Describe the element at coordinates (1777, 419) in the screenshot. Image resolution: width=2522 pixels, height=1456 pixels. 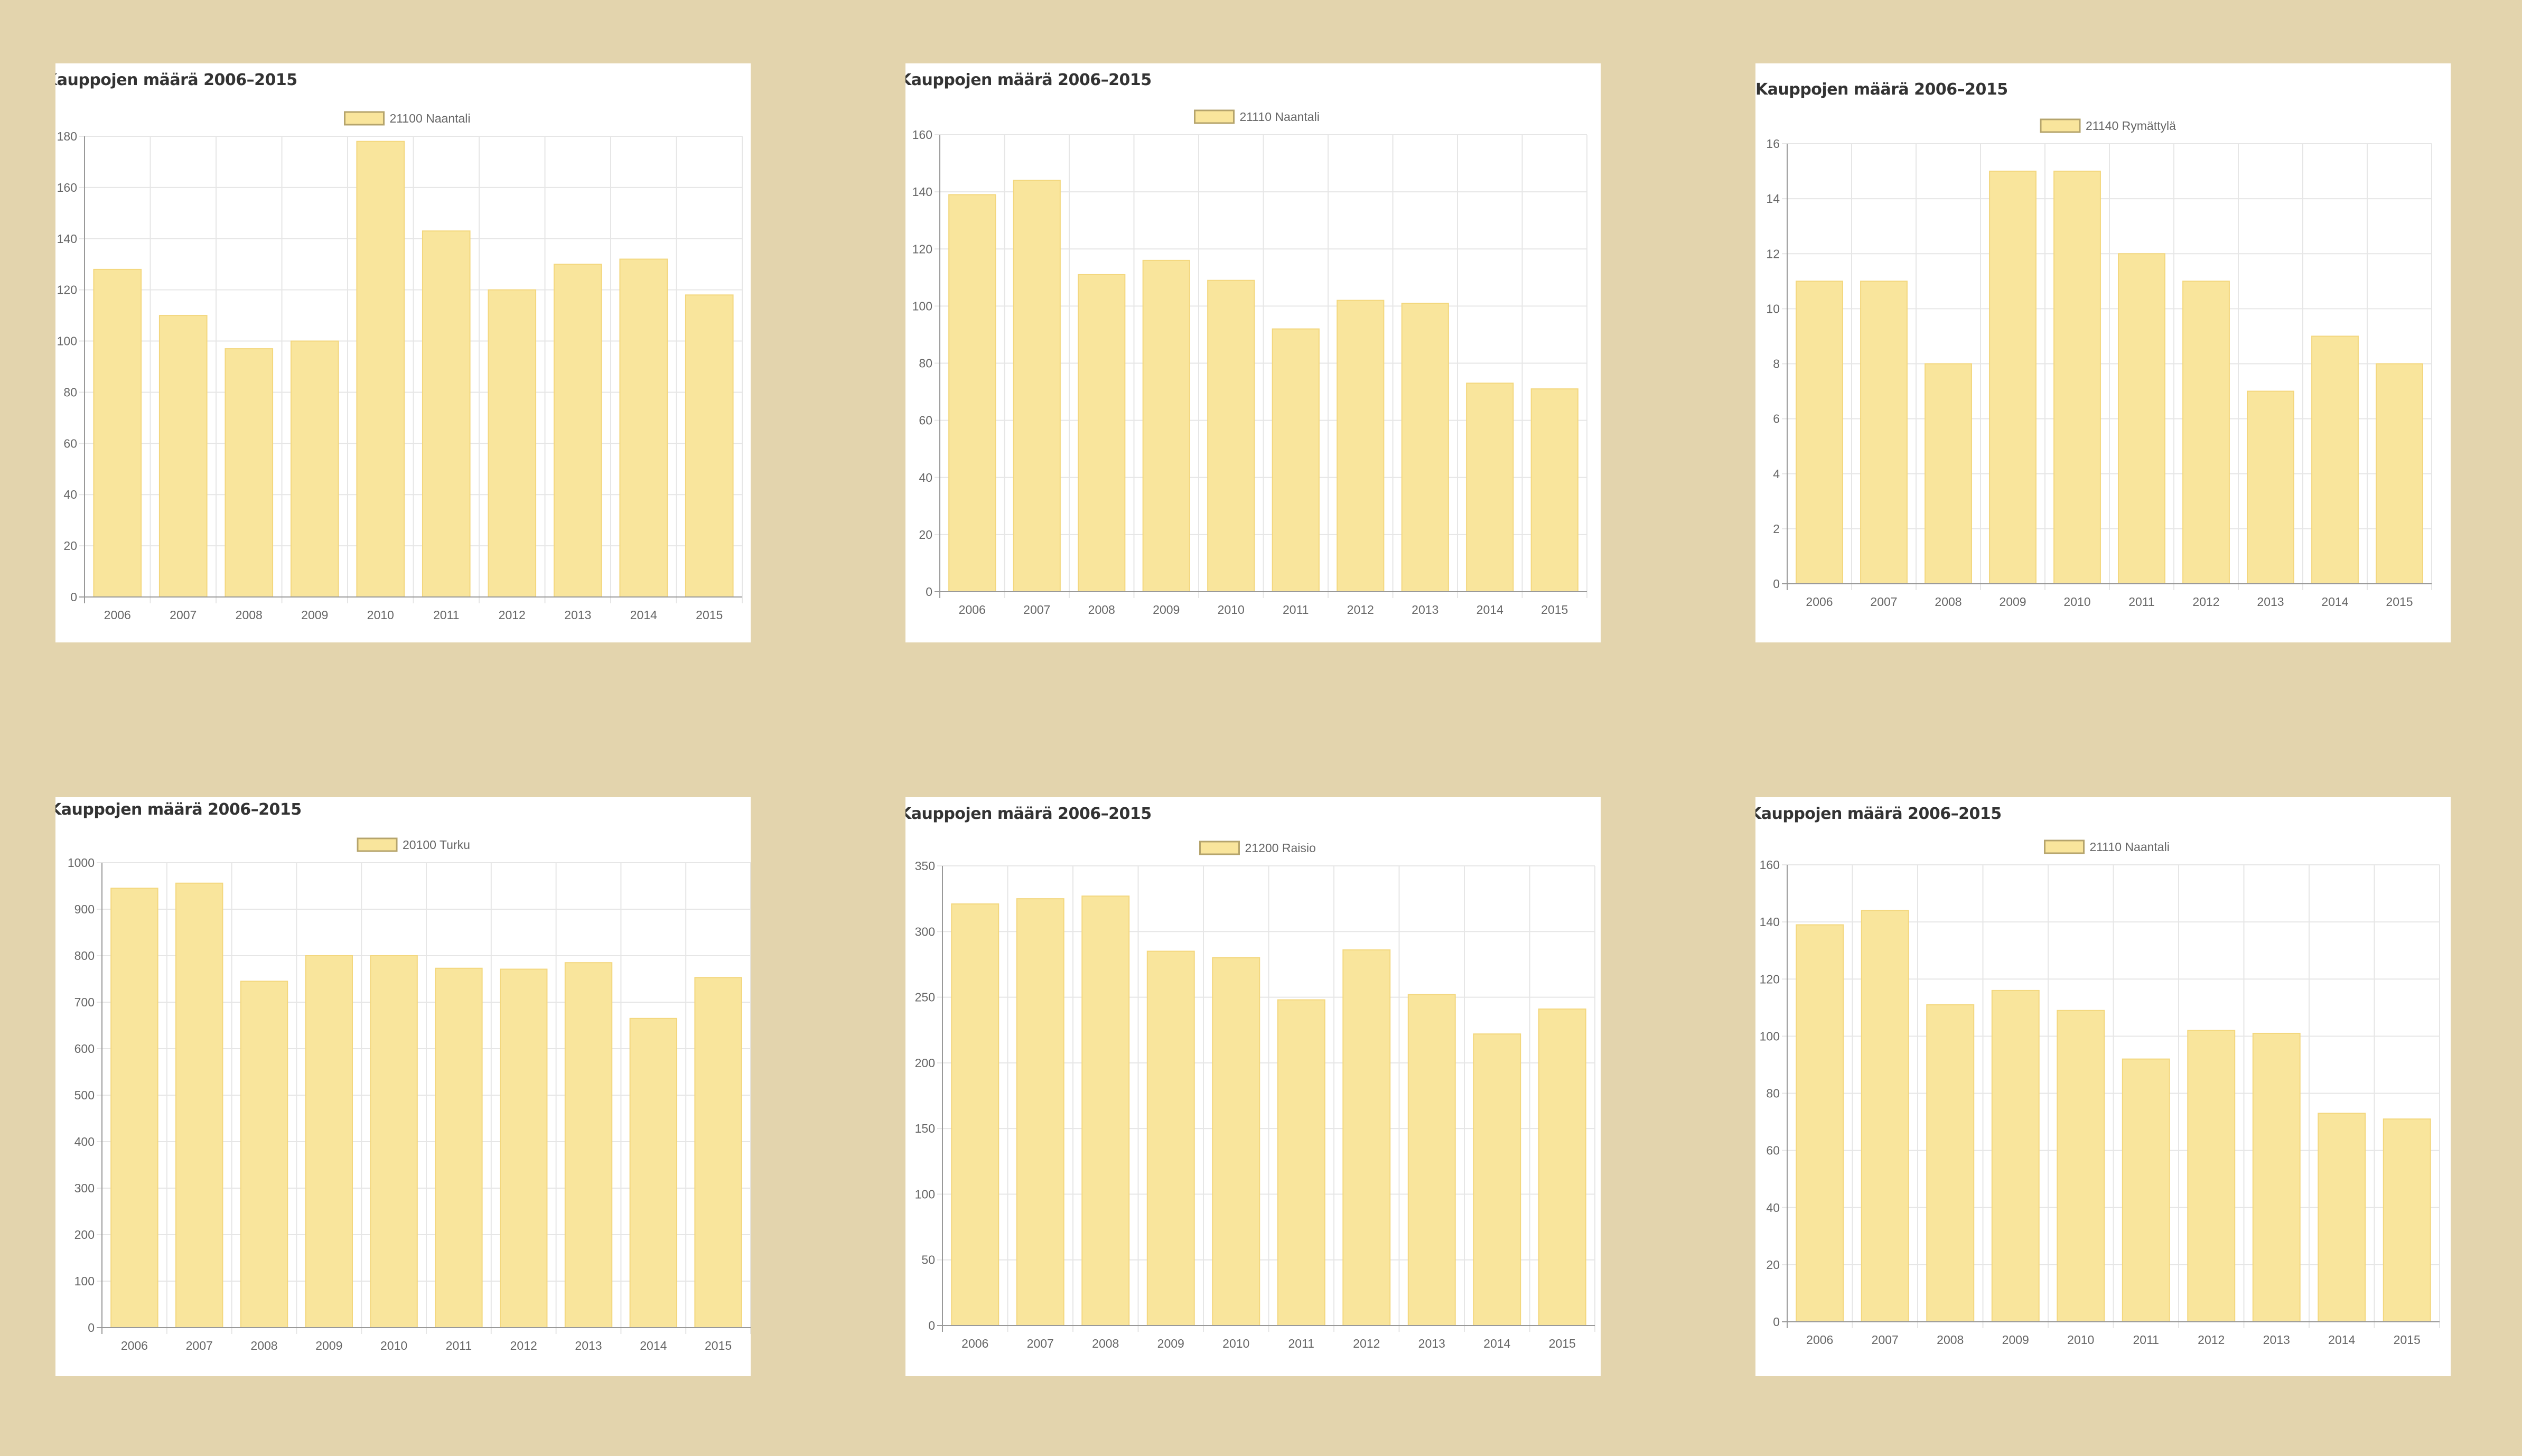
I see `y-tick-label: 6` at that location.